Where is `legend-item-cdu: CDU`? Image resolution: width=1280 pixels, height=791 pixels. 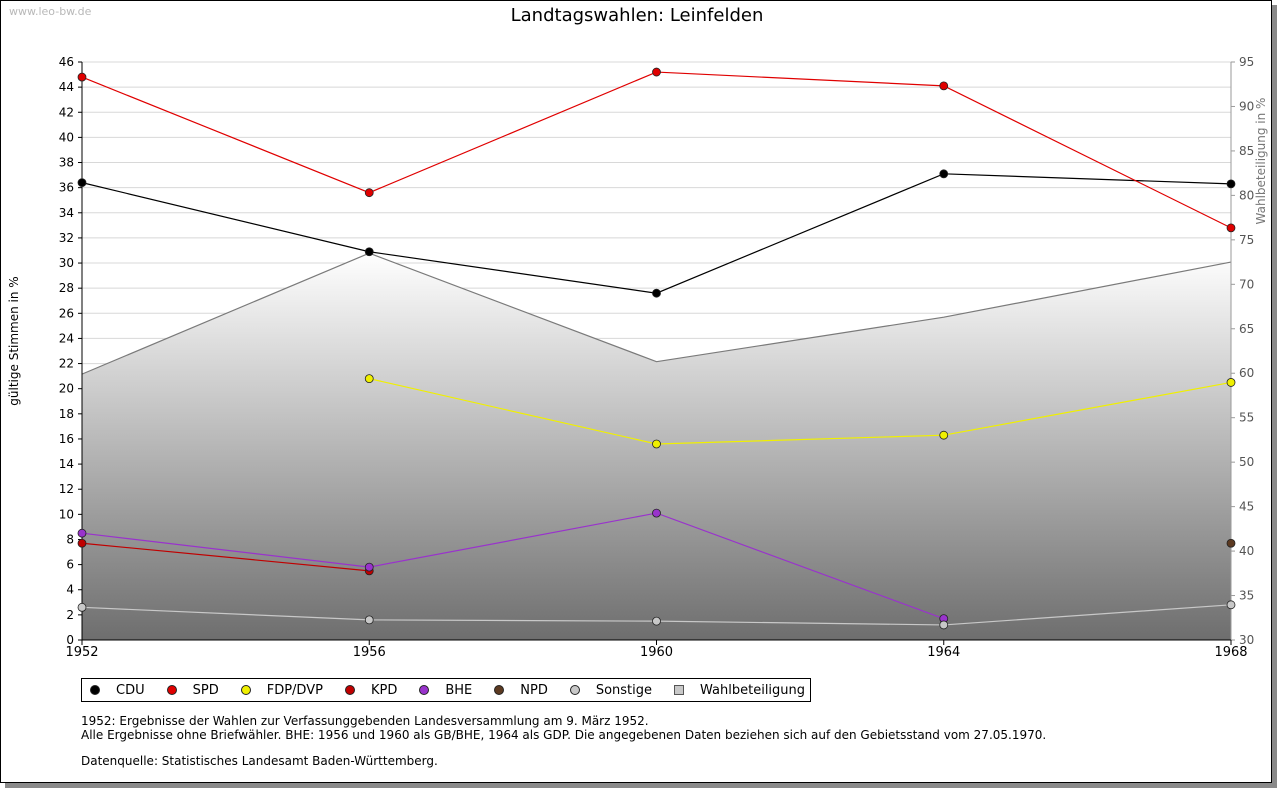 legend-item-cdu: CDU is located at coordinates (117, 690).